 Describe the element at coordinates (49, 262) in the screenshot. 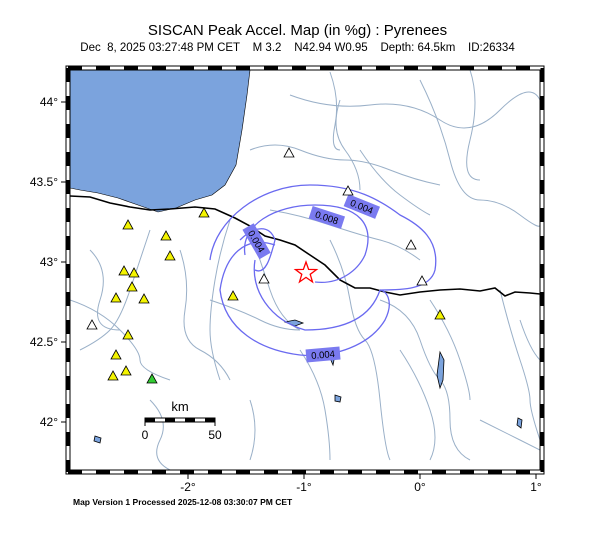

I see `lat-tick-label: 43°` at that location.